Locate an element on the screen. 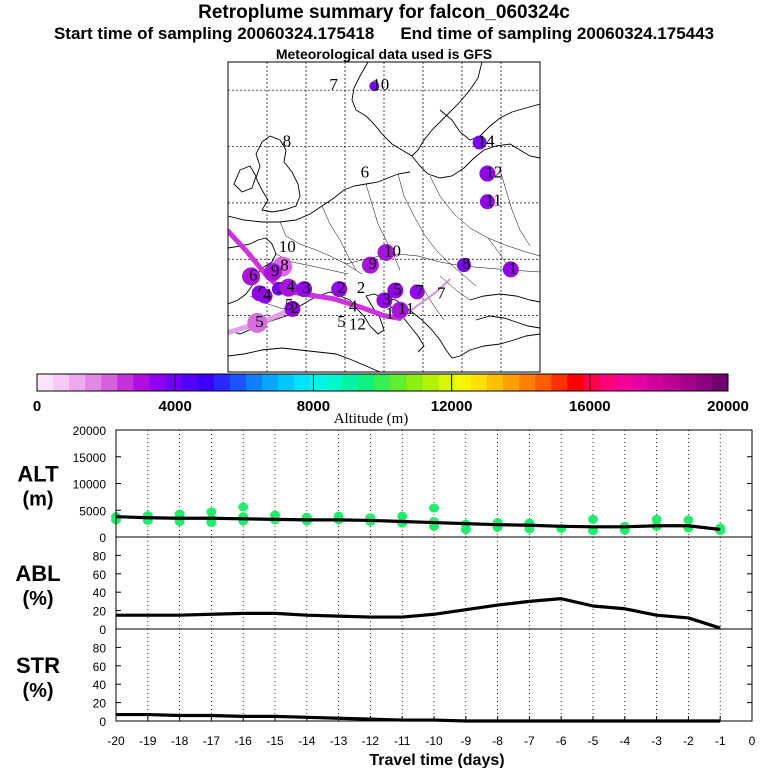 The height and width of the screenshot is (768, 768). black-sea-coast is located at coordinates (504, 298).